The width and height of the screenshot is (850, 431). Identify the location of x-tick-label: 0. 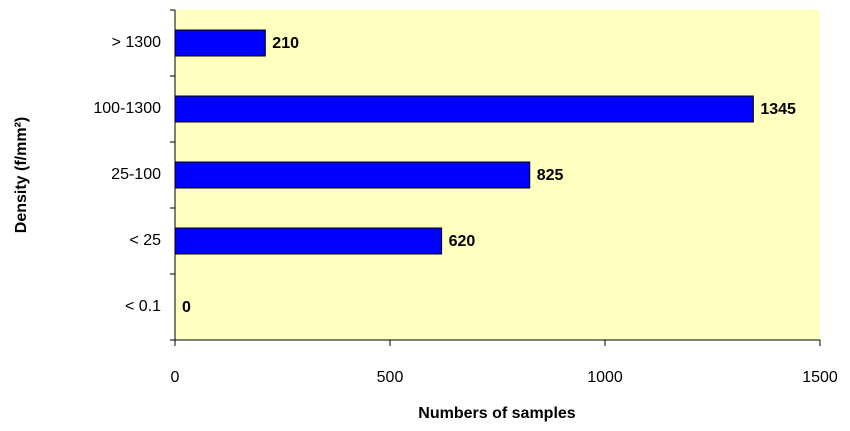
(175, 377).